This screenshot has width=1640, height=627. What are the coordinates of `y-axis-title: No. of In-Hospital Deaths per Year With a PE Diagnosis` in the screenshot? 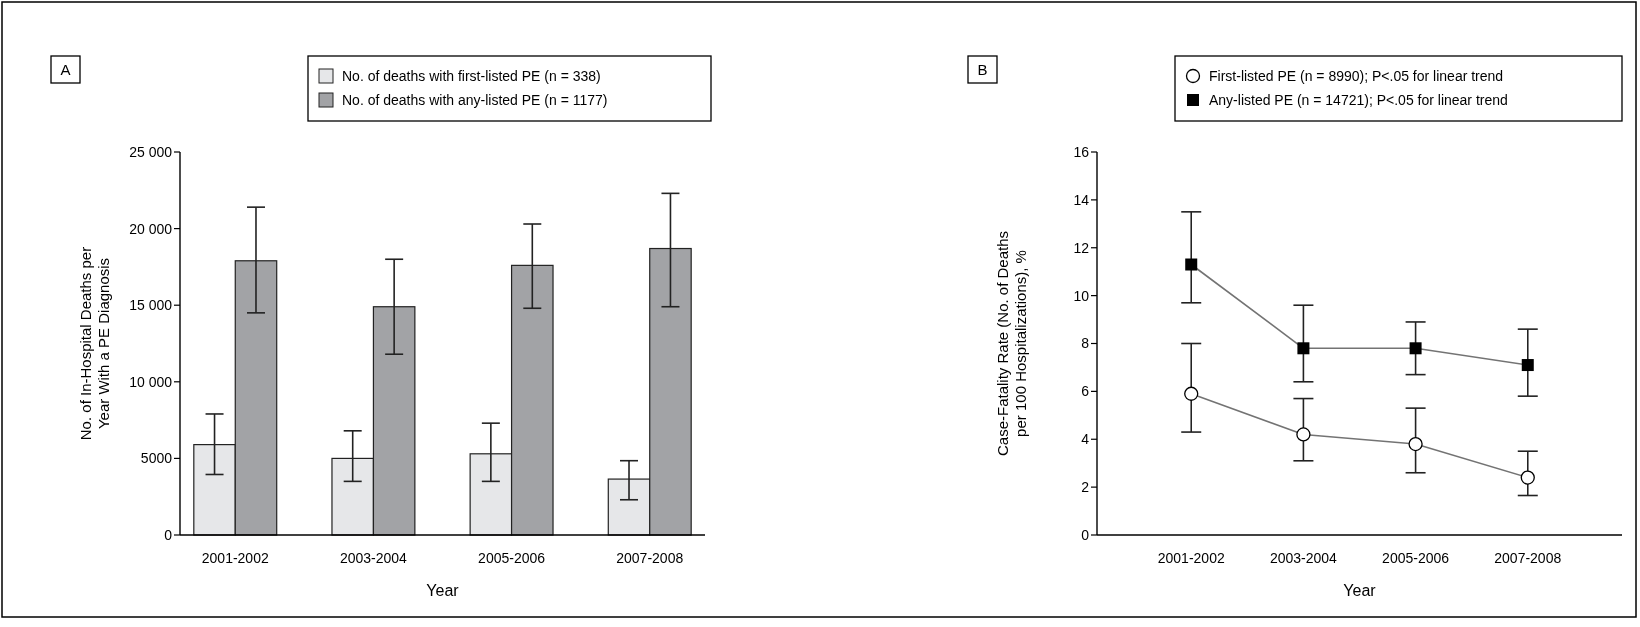 It's located at (94, 343).